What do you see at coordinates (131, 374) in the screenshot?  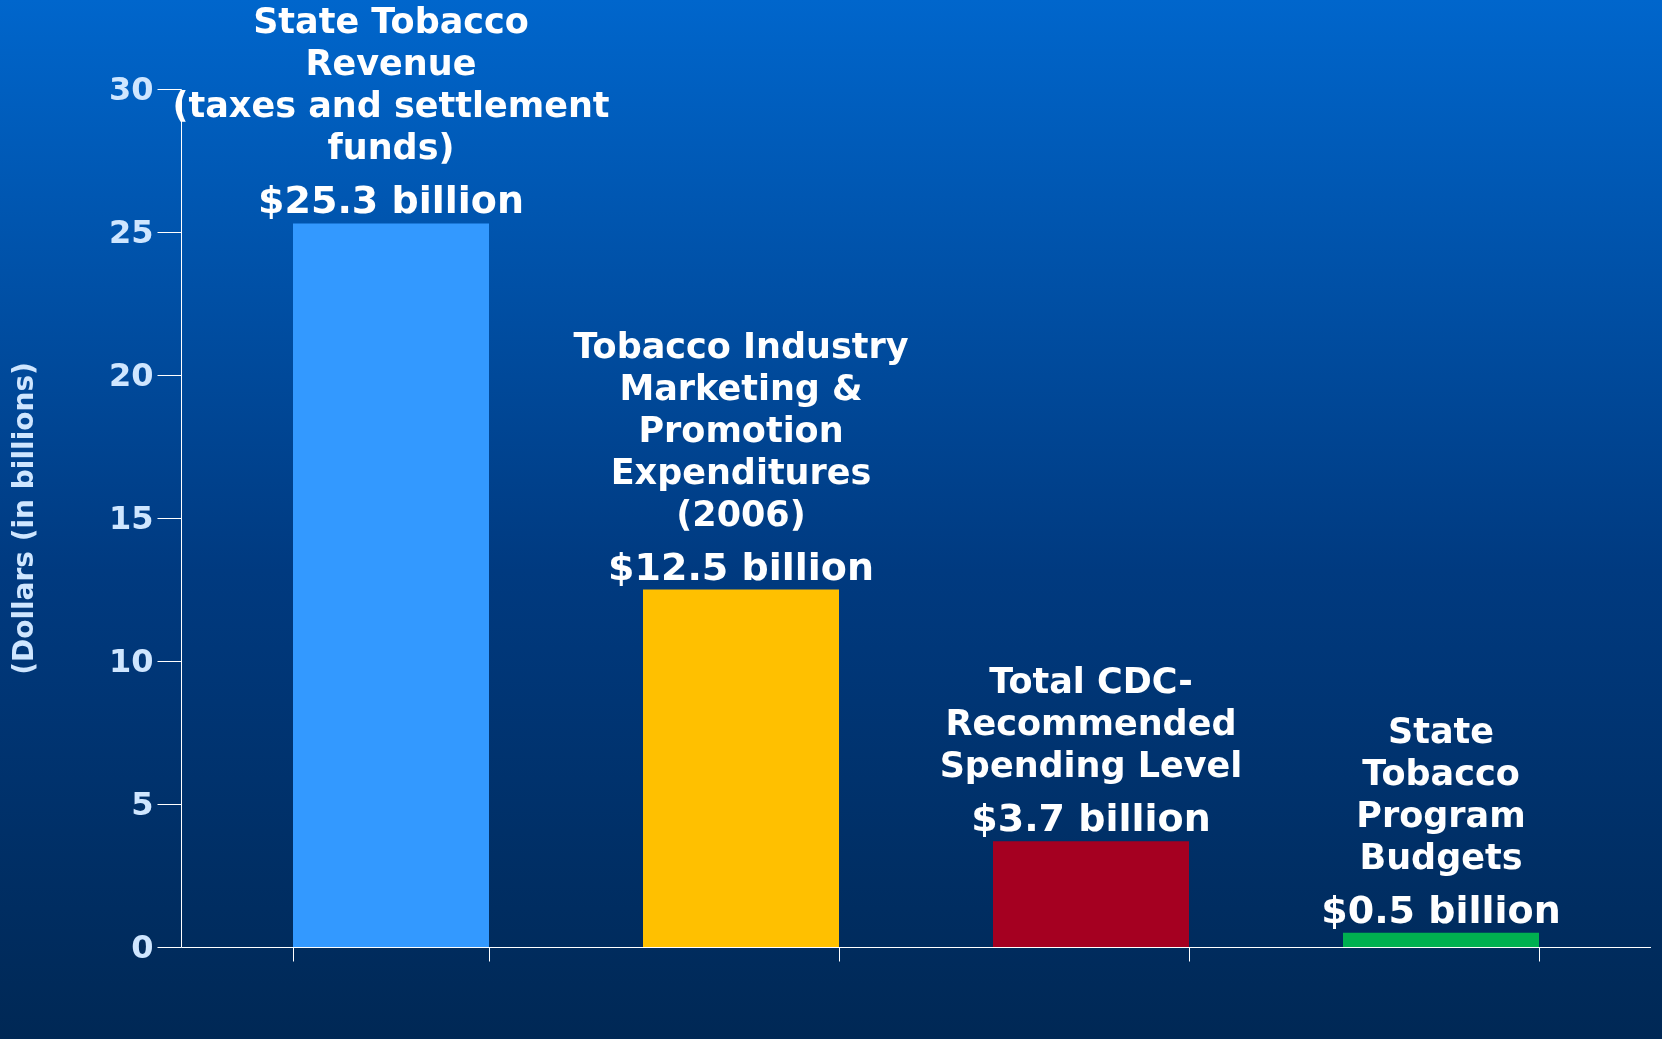 I see `y-tick-label: 20` at bounding box center [131, 374].